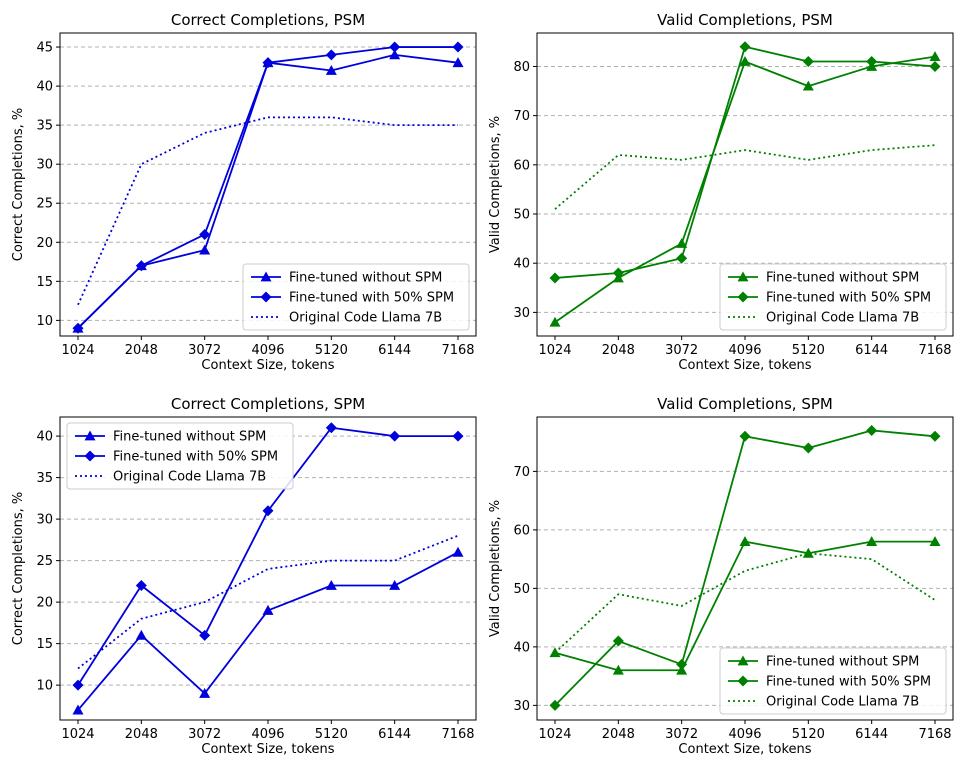  I want to click on chart-title: Correct Completions, SPM, so click(268, 404).